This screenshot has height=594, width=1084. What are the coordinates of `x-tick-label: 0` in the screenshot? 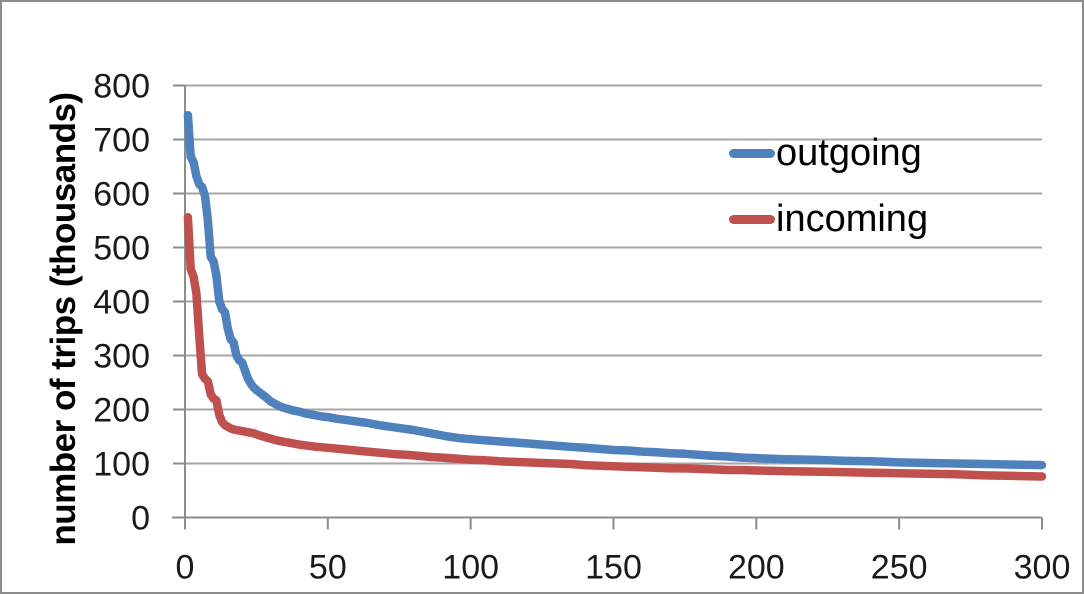 It's located at (185, 568).